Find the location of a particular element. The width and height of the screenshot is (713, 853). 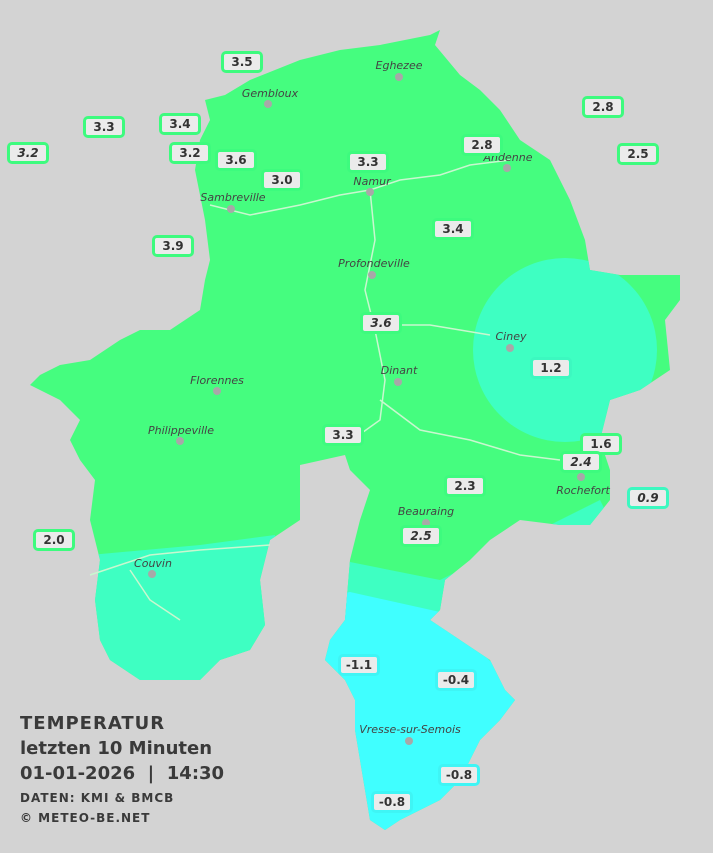

legend-source: DATEN: KMI & BMCB is located at coordinates (97, 798).